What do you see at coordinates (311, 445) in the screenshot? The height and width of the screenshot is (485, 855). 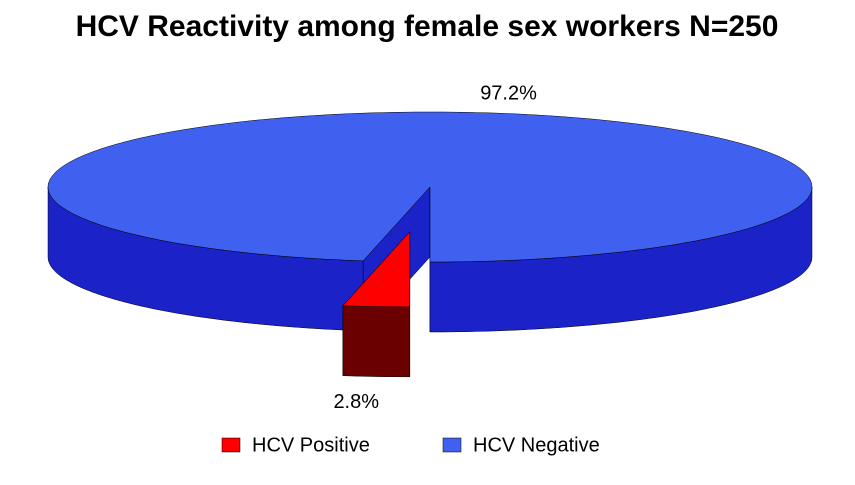 I see `legend-label: HCV Positive` at bounding box center [311, 445].